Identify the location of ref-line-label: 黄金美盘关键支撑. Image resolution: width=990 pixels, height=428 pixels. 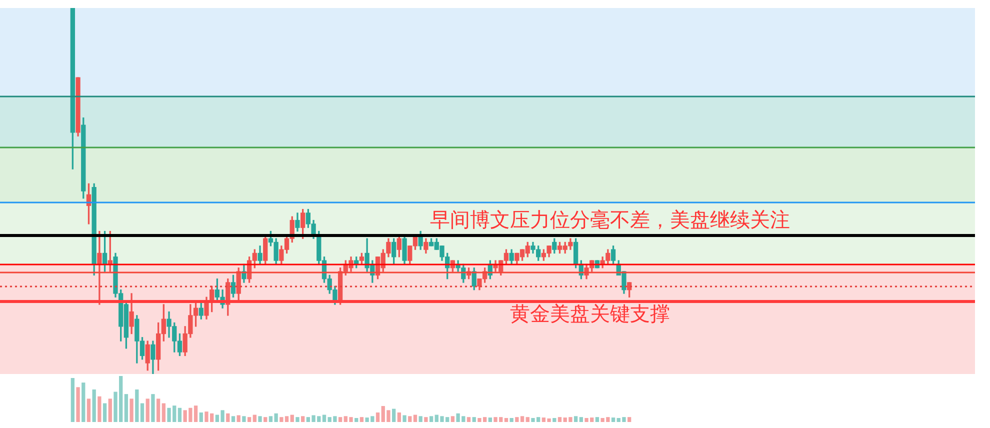
(590, 314).